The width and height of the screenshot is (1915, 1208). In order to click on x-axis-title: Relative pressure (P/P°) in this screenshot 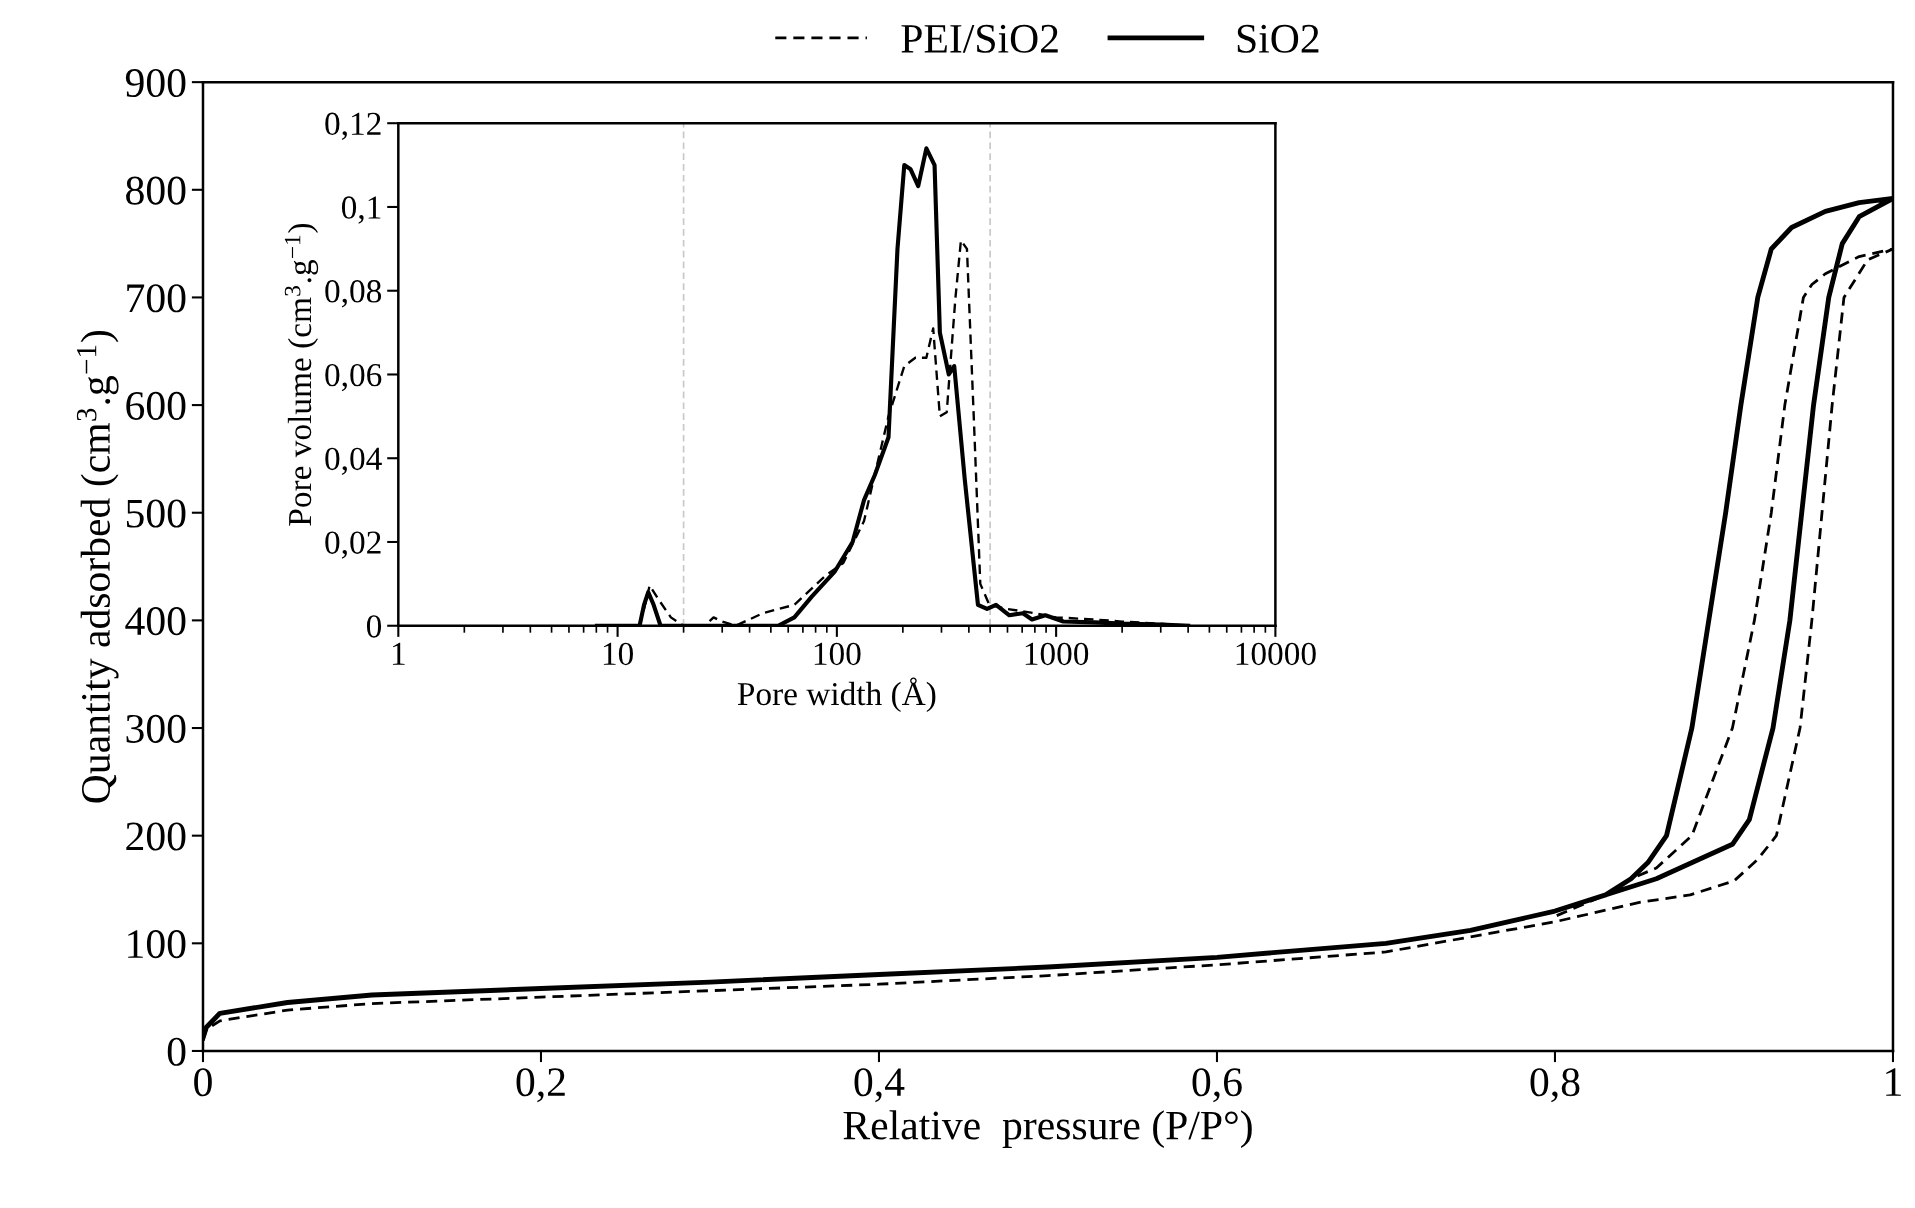, I will do `click(1047, 1129)`.